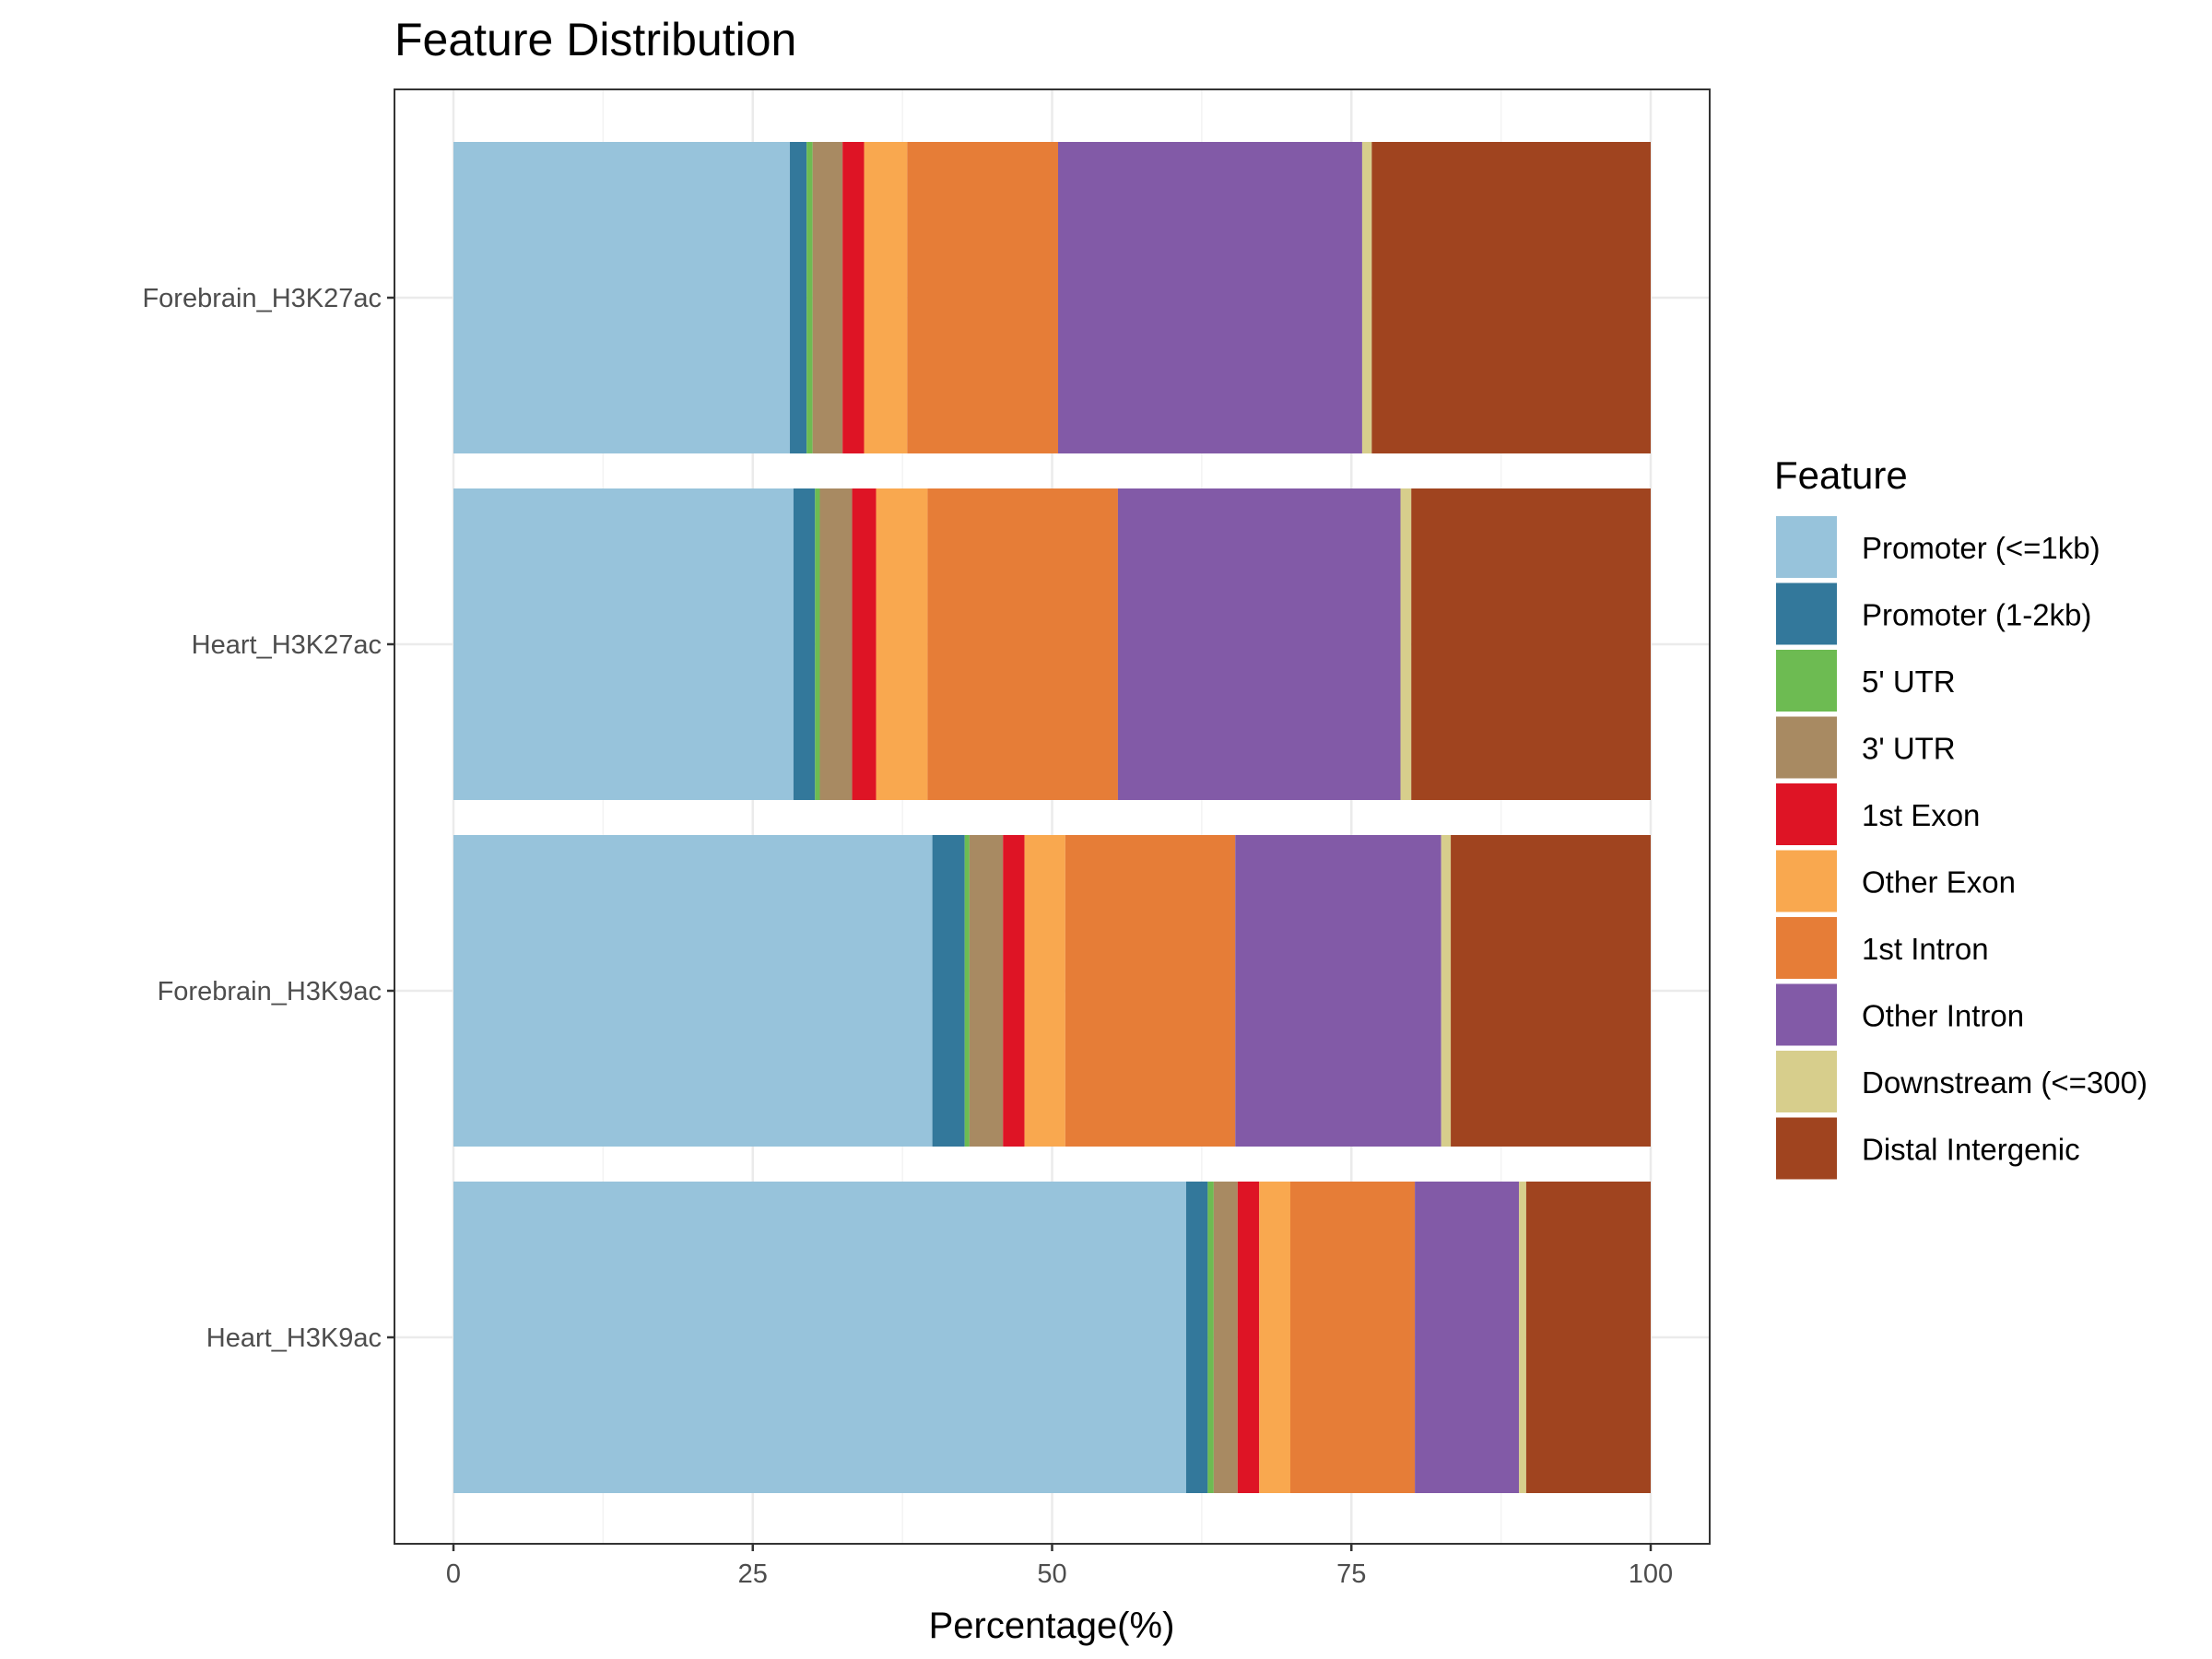 The image size is (2212, 1659). Describe the element at coordinates (294, 1338) in the screenshot. I see `y-tick-label: Heart_H3K9ac` at that location.